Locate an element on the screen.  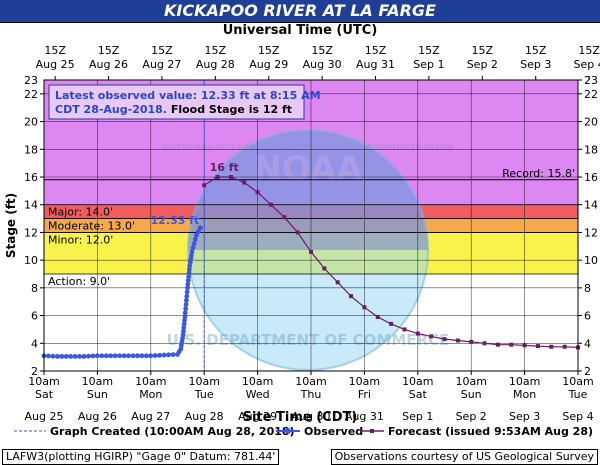
y-tick-label: 8 is located at coordinates (34, 288).